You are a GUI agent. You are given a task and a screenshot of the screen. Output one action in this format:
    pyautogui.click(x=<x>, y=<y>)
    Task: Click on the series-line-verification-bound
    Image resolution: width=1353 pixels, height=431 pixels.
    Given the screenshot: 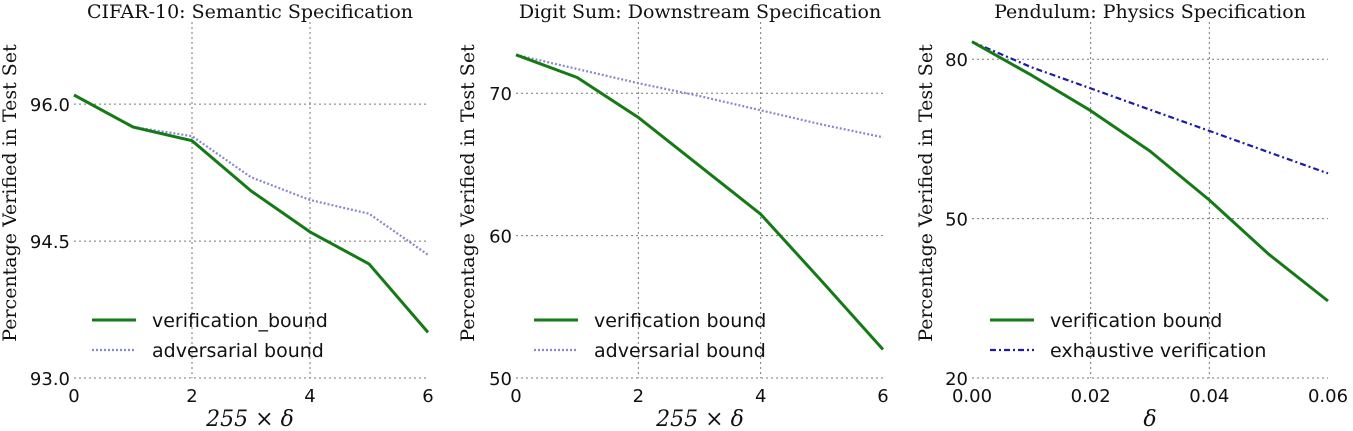 What is the action you would take?
    pyautogui.click(x=251, y=213)
    